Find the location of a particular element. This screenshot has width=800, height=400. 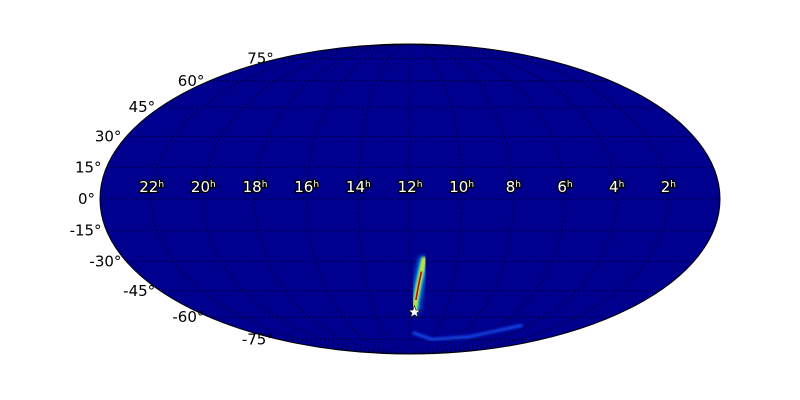

ra-tick-label: 18h is located at coordinates (255, 187).